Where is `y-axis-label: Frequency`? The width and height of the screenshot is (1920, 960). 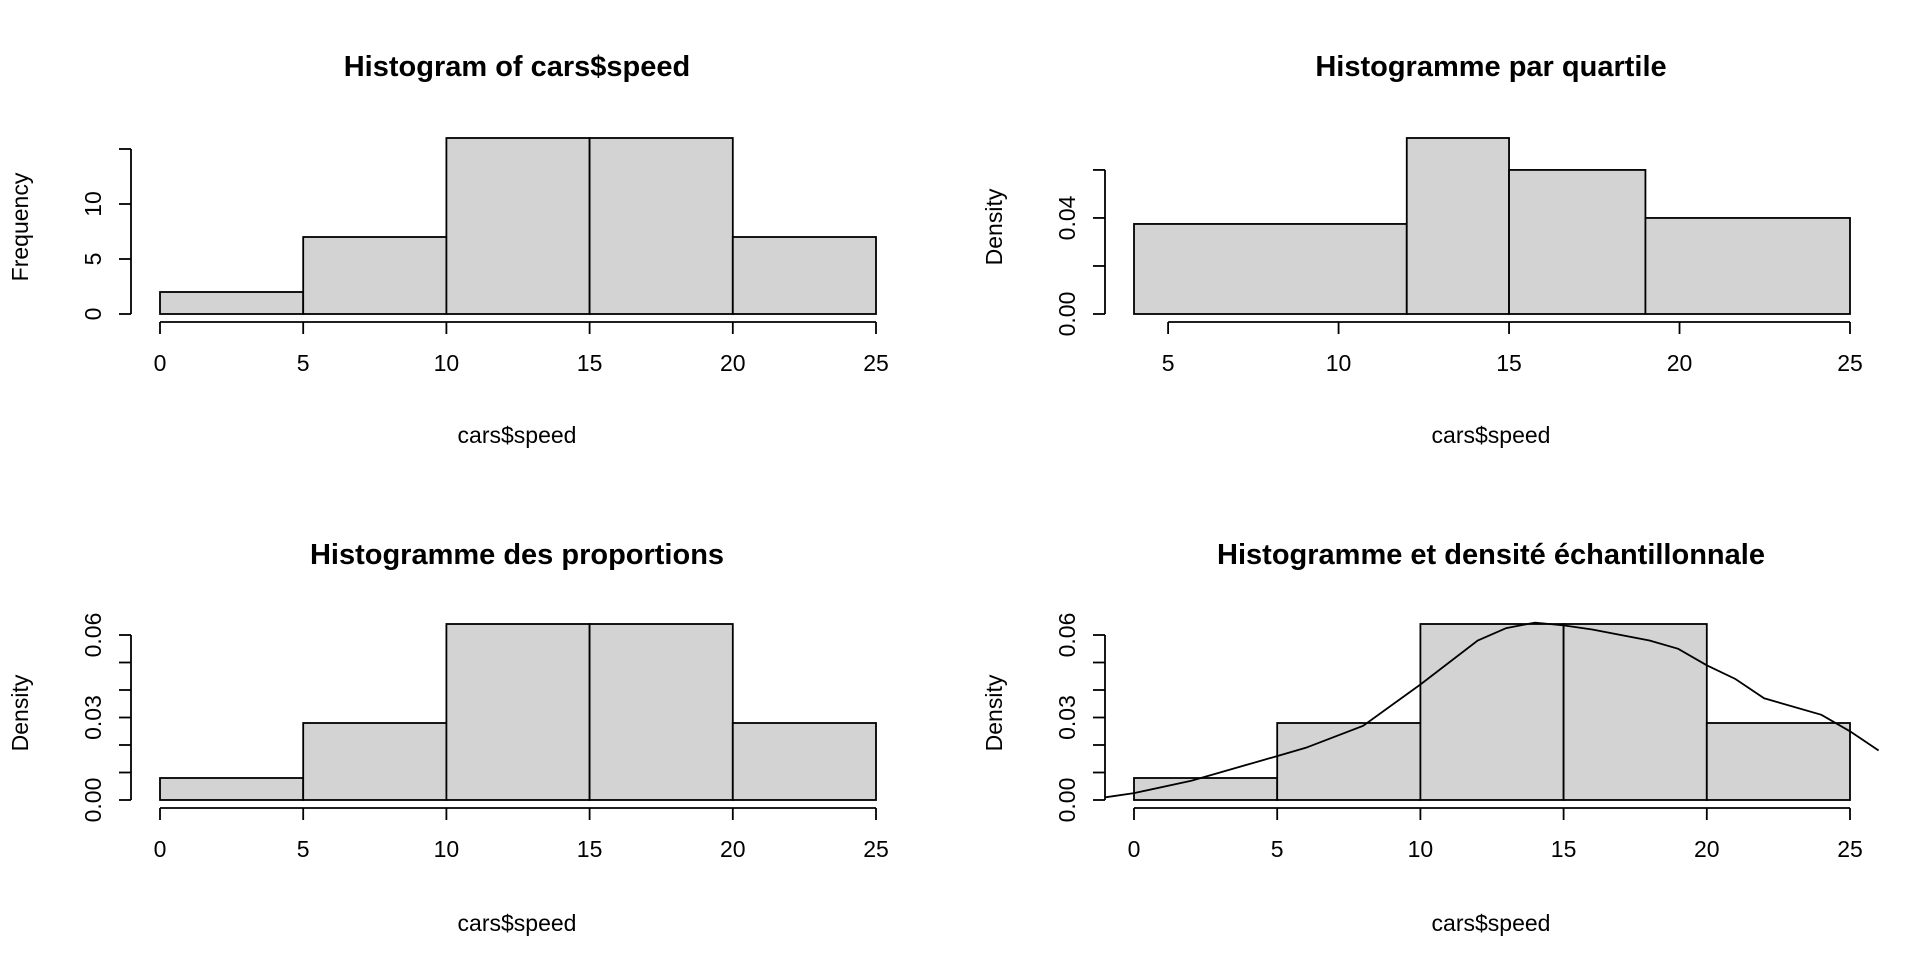 y-axis-label: Frequency is located at coordinates (20, 226).